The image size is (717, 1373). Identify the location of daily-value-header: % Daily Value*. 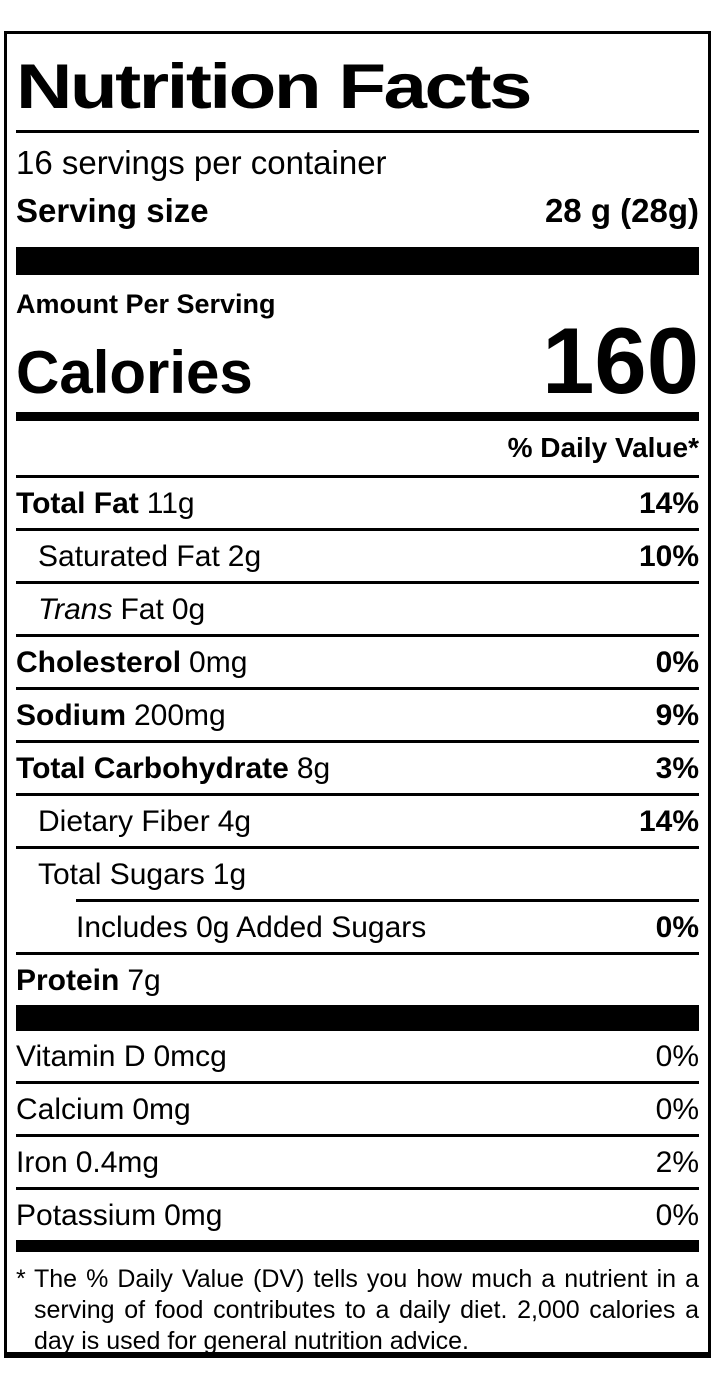
(603, 447).